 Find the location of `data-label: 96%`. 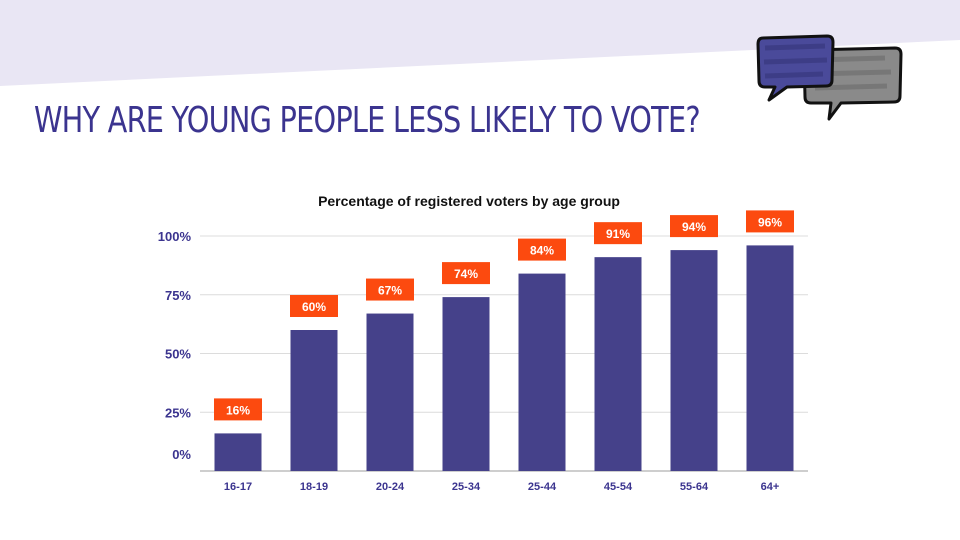

data-label: 96% is located at coordinates (770, 222).